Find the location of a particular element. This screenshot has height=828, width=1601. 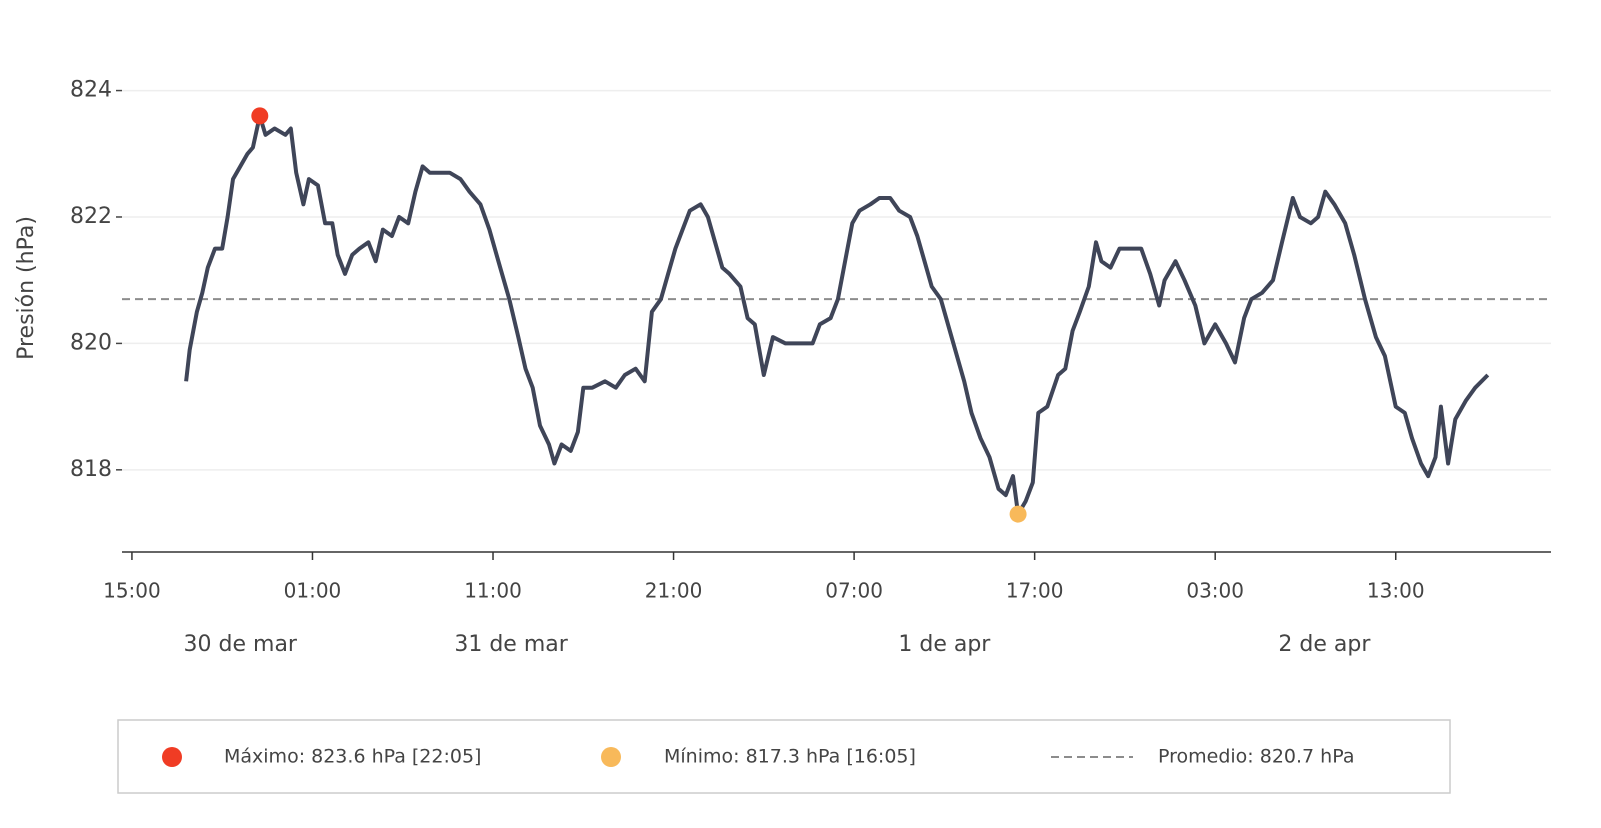

legend-max-swatch is located at coordinates (172, 757).